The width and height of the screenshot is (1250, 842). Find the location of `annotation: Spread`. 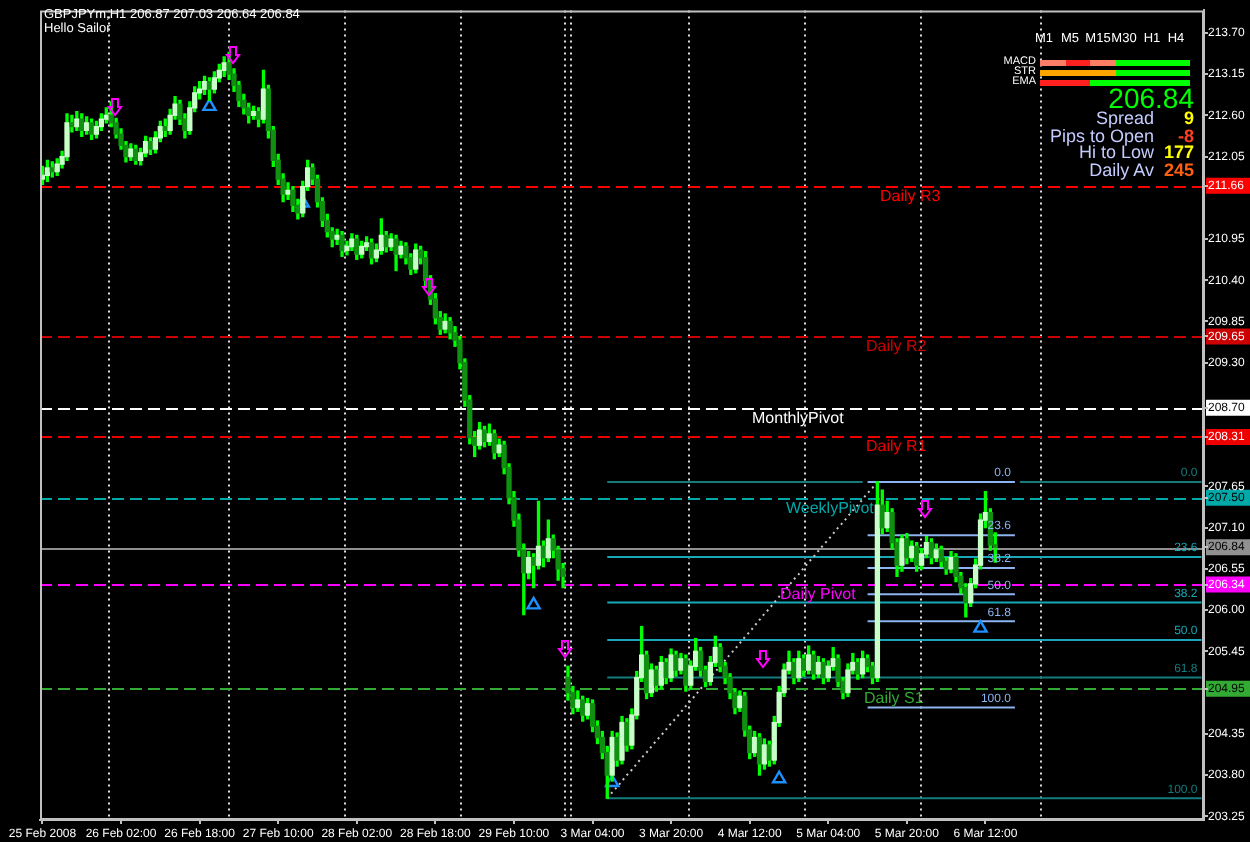

annotation: Spread is located at coordinates (1124, 118).